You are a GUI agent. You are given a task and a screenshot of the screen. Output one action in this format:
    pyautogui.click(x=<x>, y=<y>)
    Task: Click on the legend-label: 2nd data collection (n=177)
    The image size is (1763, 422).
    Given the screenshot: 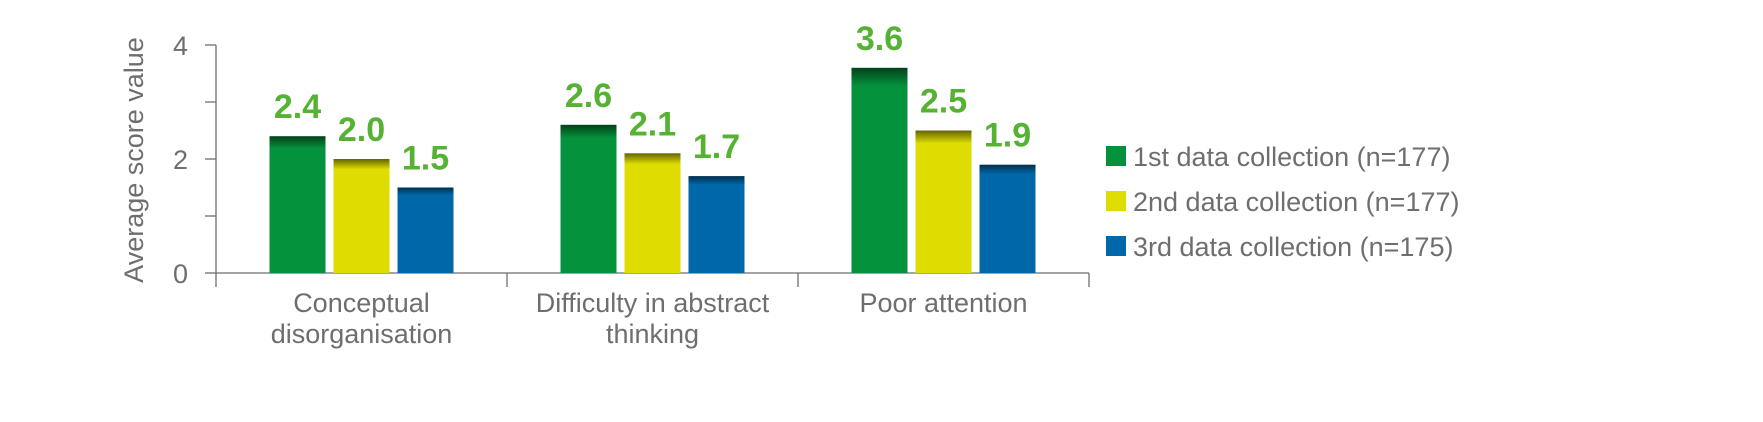 What is the action you would take?
    pyautogui.click(x=1296, y=202)
    